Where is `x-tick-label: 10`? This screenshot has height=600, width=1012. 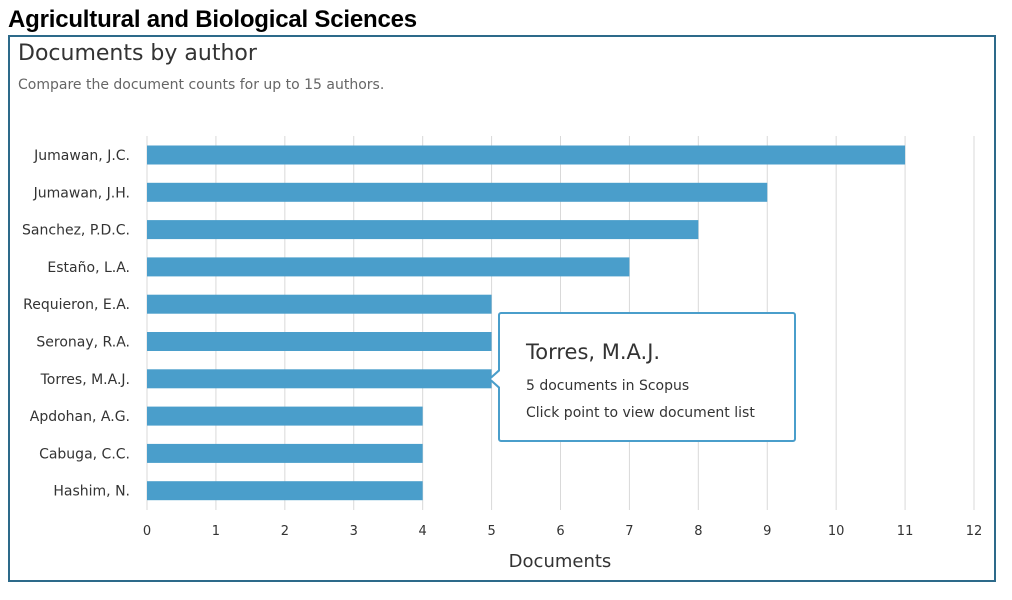 x-tick-label: 10 is located at coordinates (836, 531).